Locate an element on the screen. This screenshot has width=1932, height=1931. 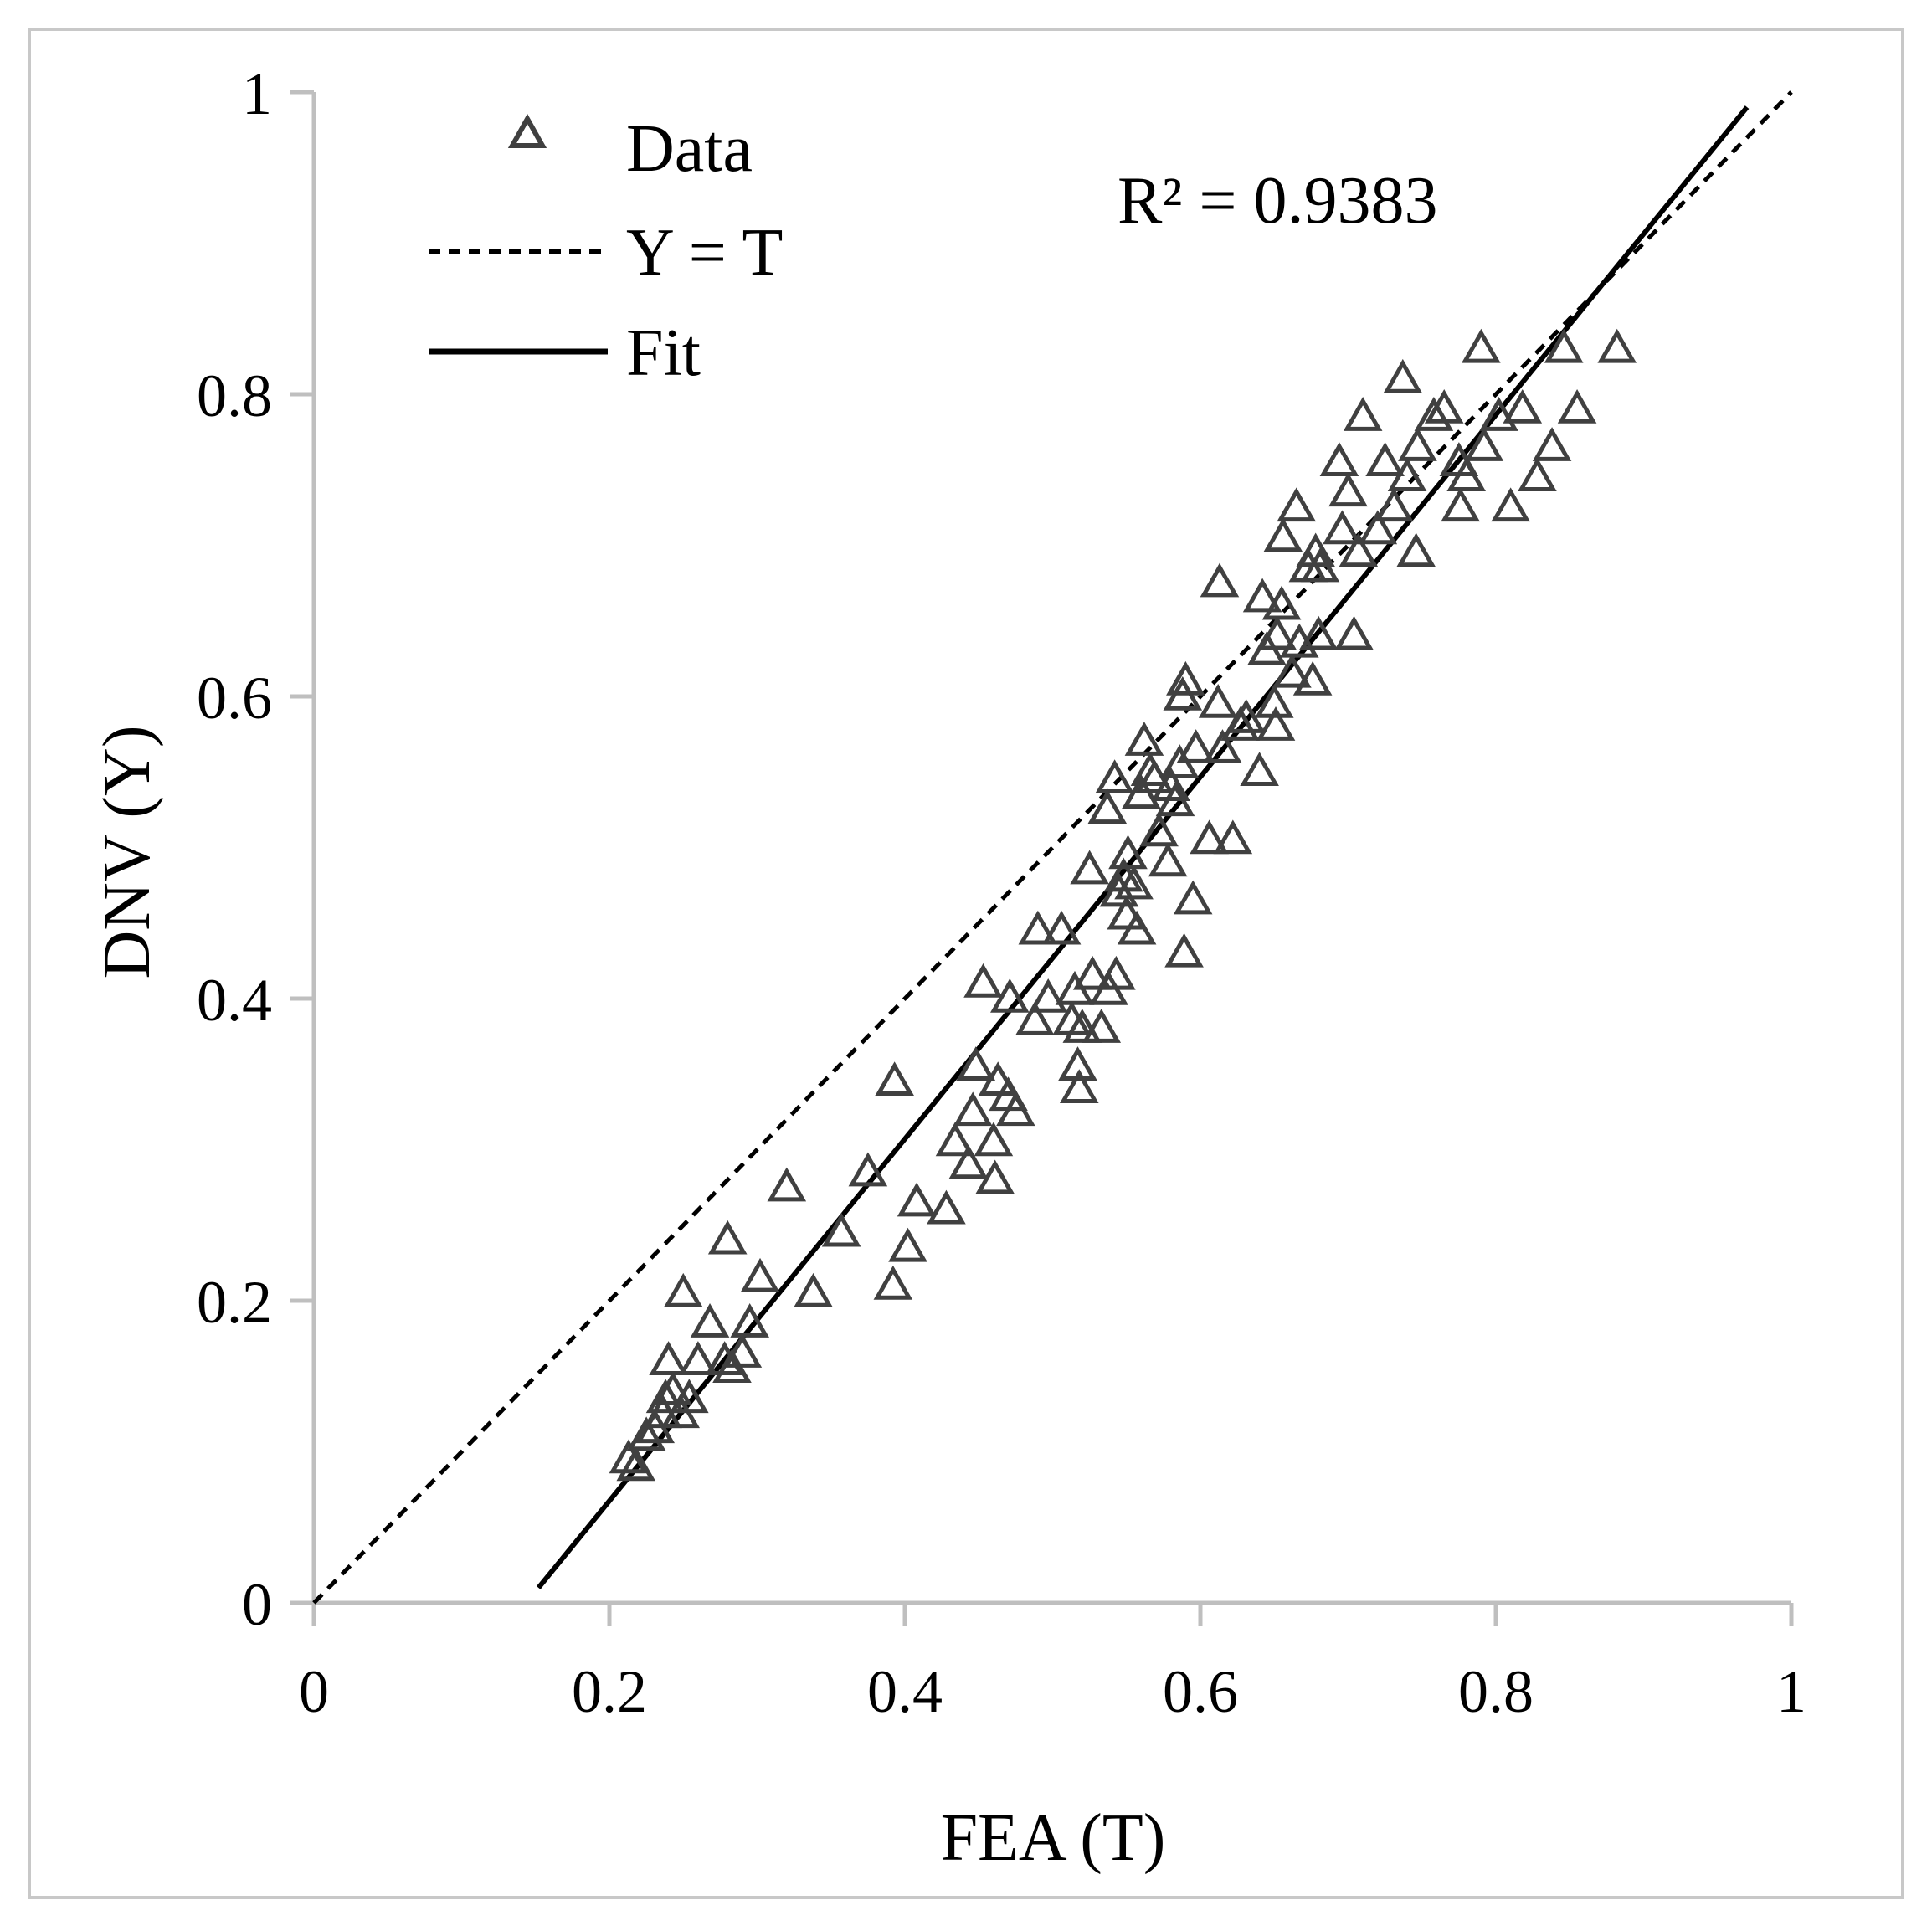
legend-fit-label: Fit is located at coordinates (663, 353).